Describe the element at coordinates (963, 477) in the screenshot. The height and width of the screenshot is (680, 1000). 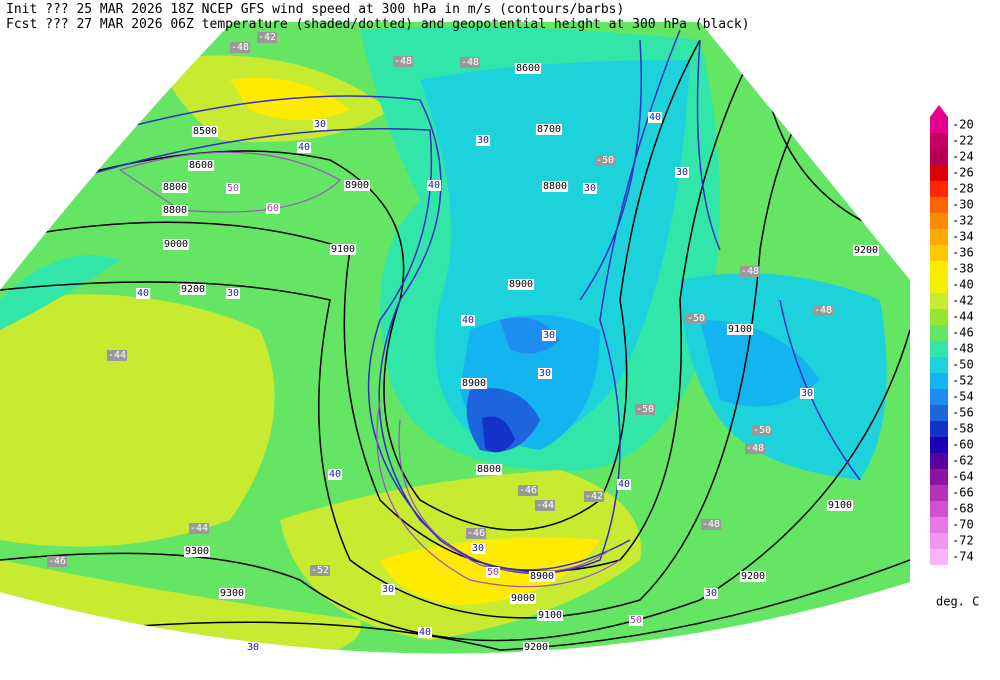
I see `colorbar-label: -64` at that location.